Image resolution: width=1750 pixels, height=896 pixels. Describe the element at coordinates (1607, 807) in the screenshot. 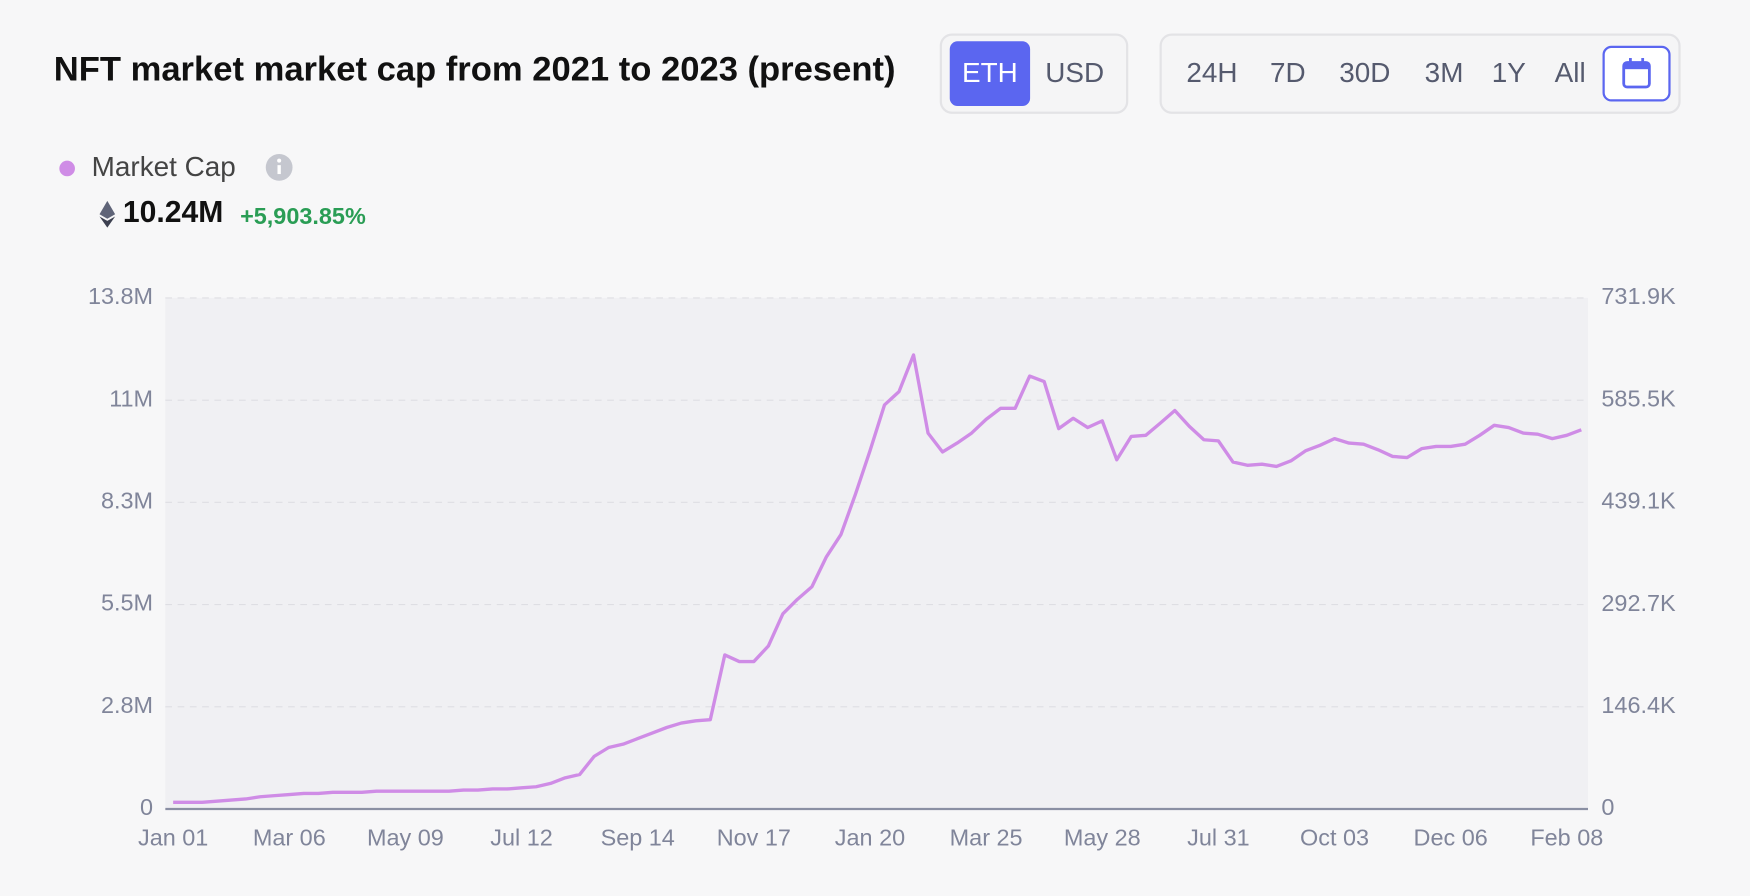

I see `y2-tick-label: 0` at that location.